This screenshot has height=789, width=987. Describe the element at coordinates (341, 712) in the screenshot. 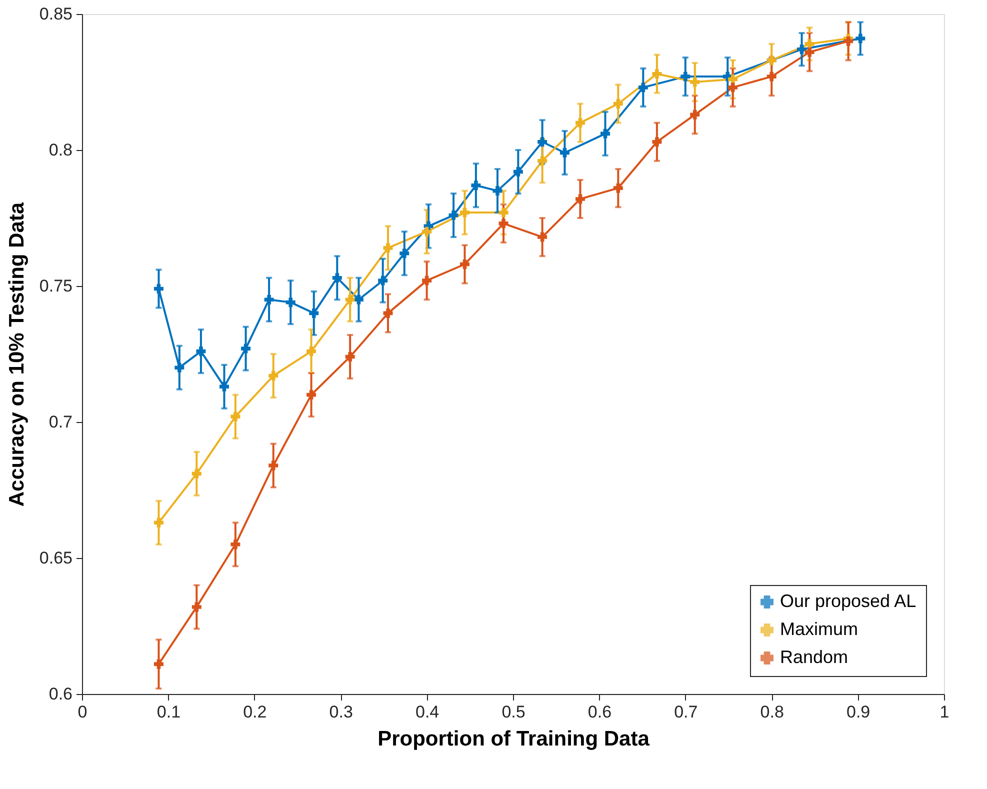

I see `x-tick-label: 0.3` at that location.